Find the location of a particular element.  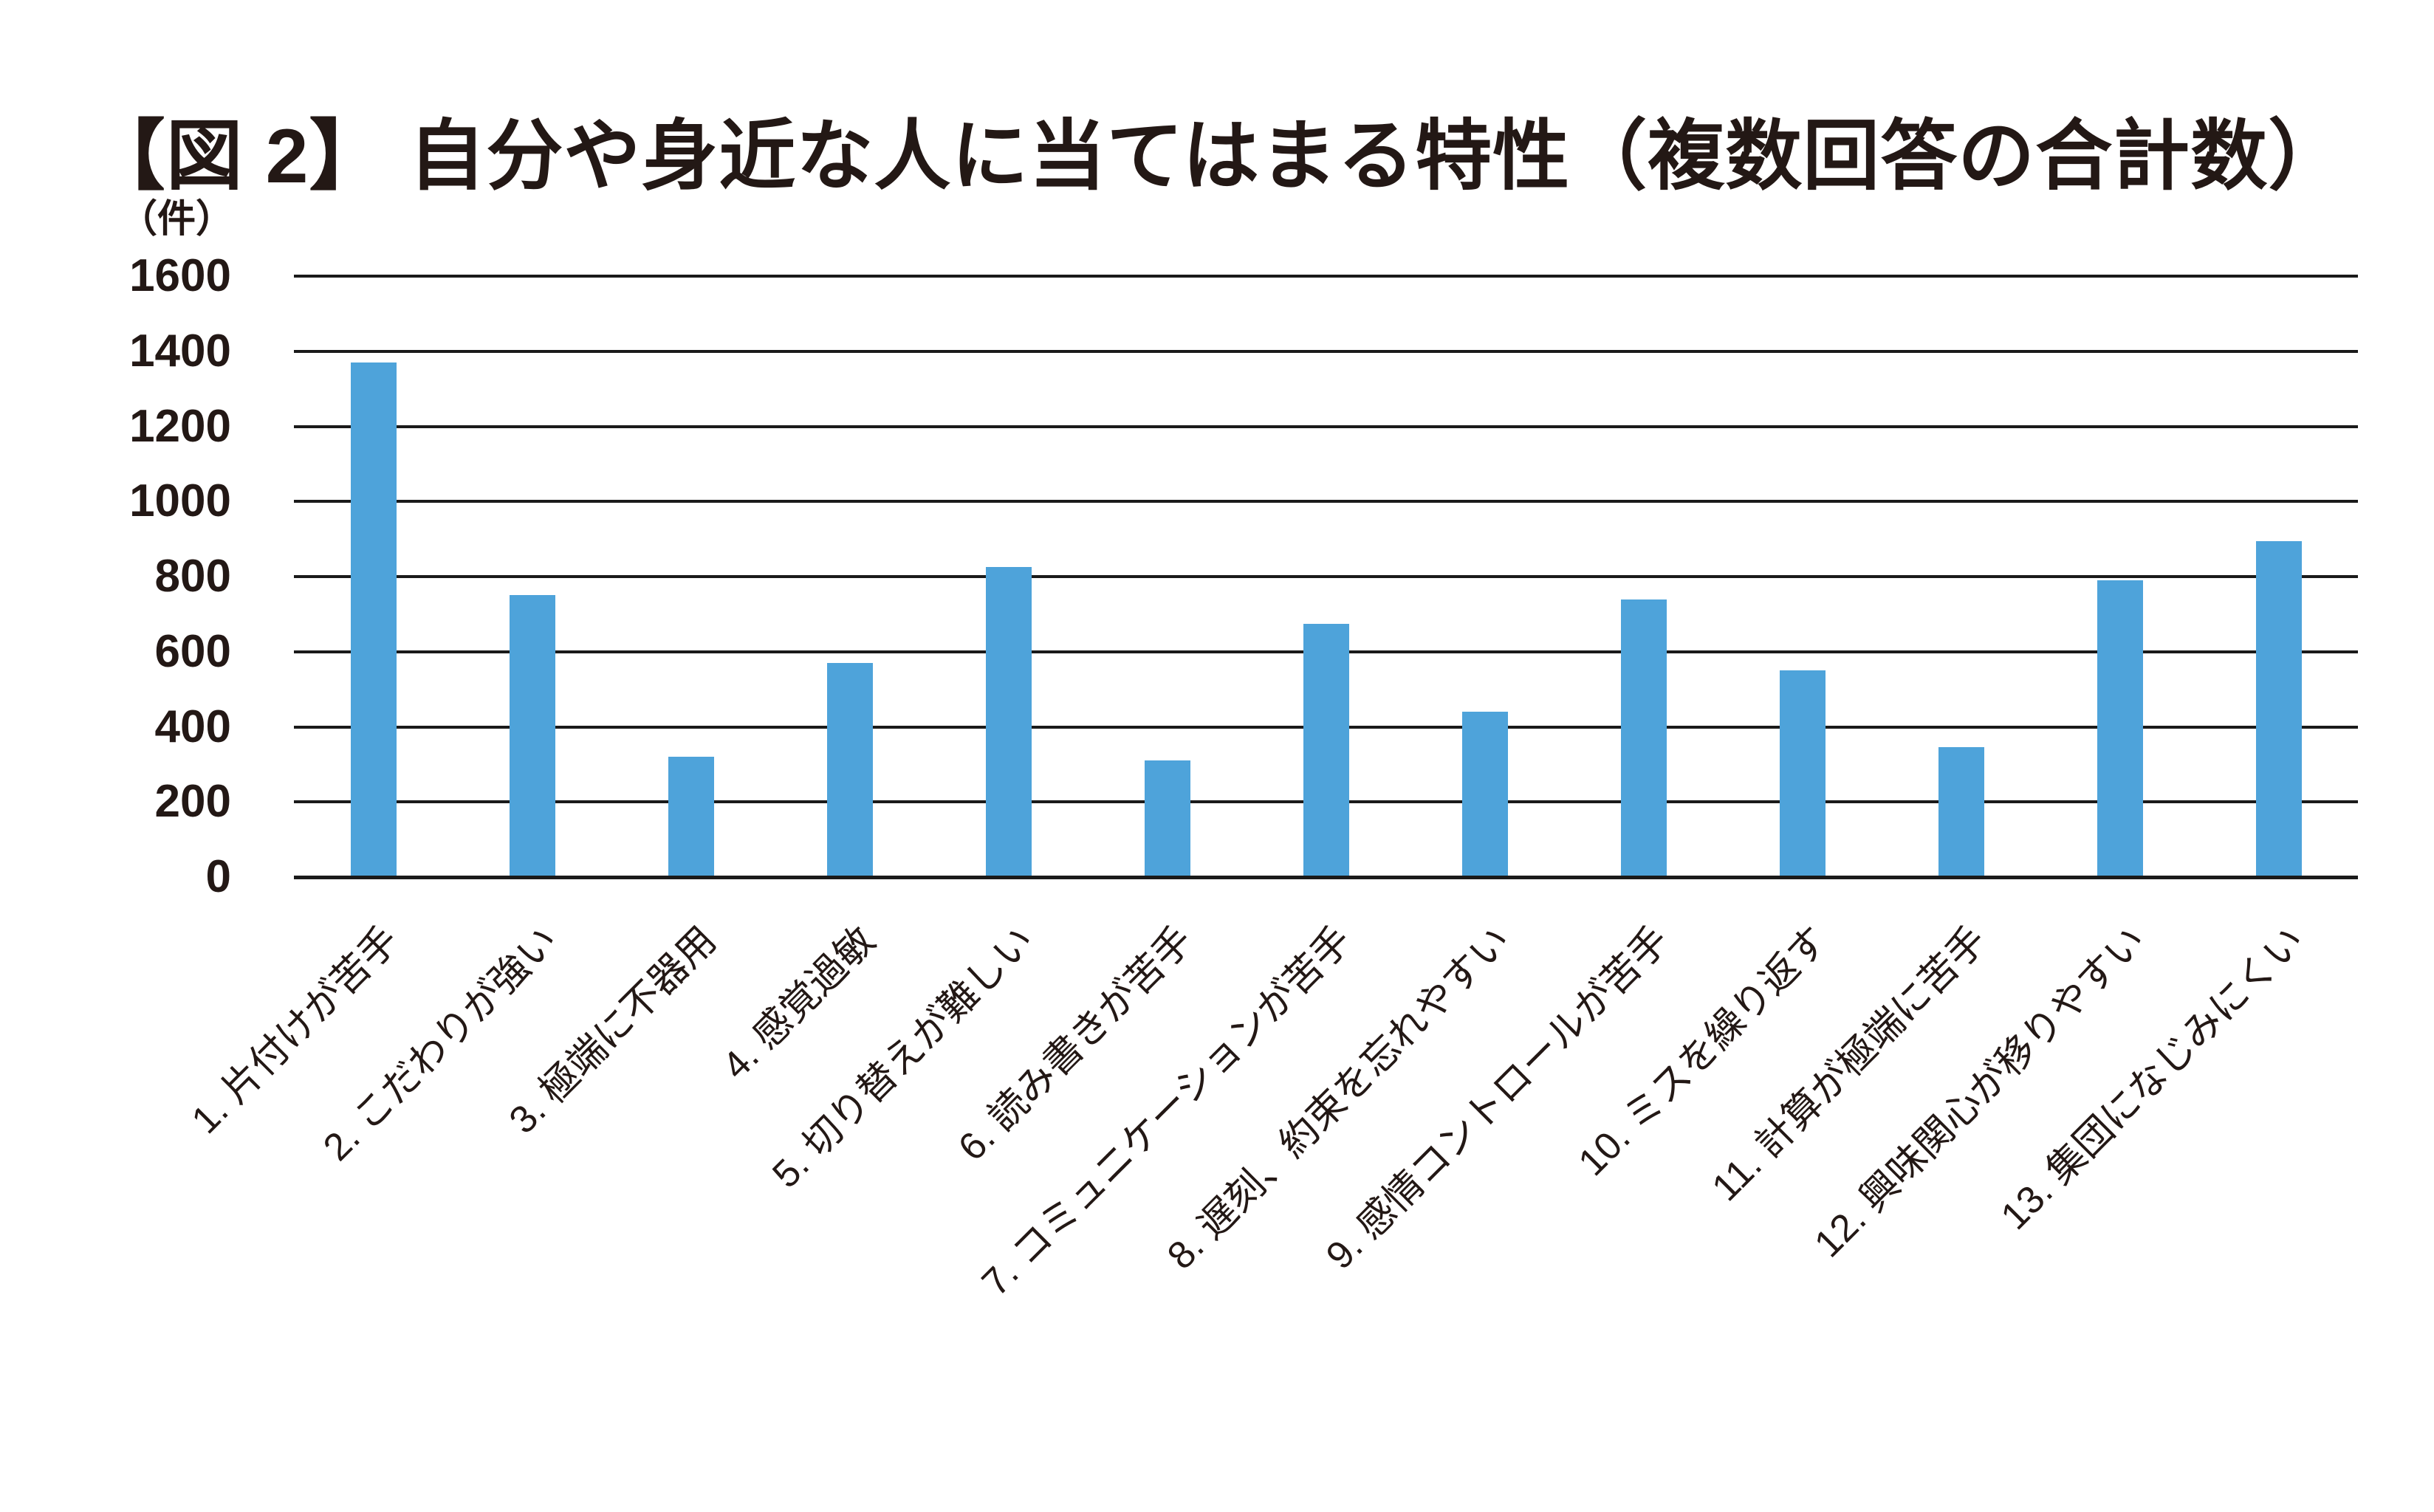

y-tick-label: 1200 is located at coordinates (180, 426).